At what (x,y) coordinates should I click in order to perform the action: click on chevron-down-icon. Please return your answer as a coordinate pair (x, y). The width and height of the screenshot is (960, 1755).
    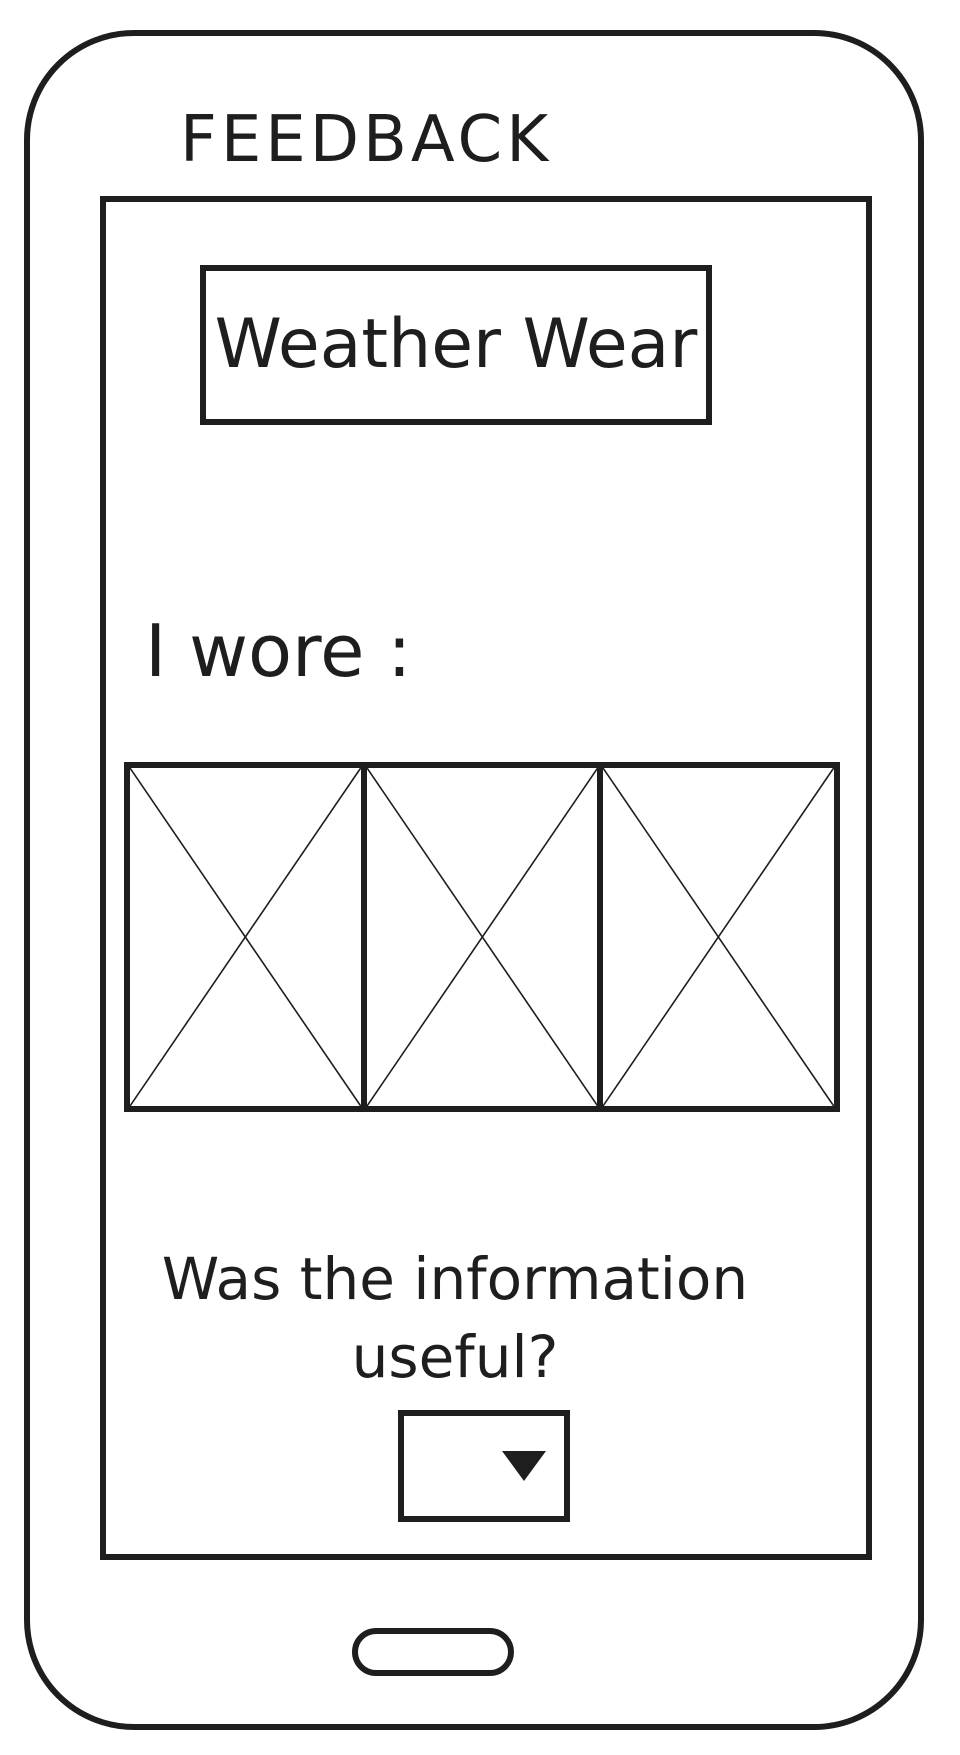
    Looking at the image, I should click on (524, 1466).